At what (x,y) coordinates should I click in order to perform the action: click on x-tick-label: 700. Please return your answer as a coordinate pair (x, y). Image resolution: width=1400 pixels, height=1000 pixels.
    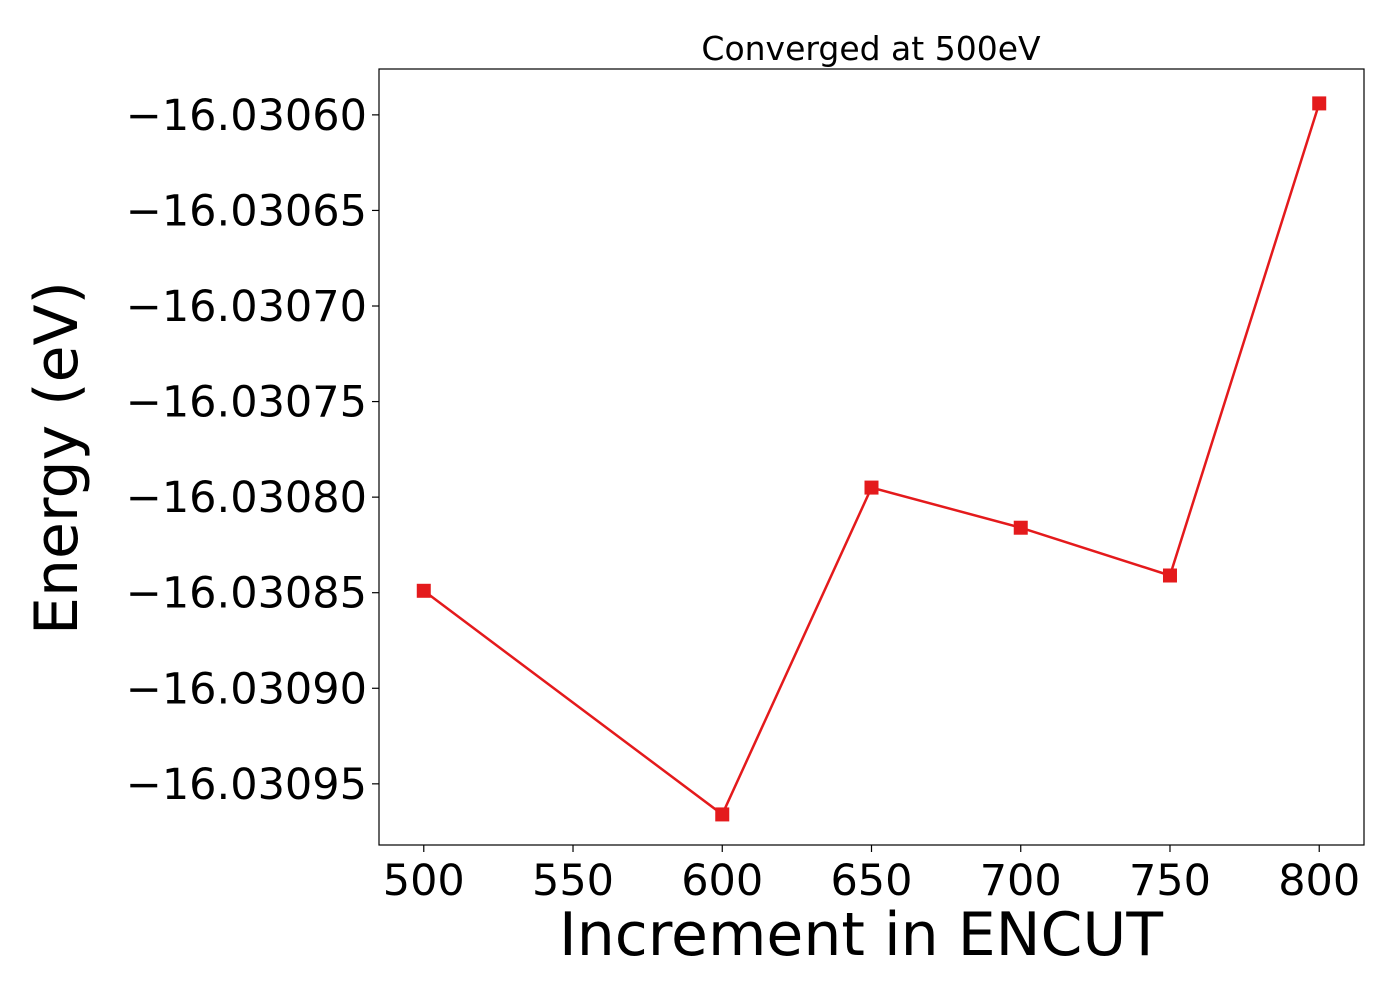
    Looking at the image, I should click on (1021, 881).